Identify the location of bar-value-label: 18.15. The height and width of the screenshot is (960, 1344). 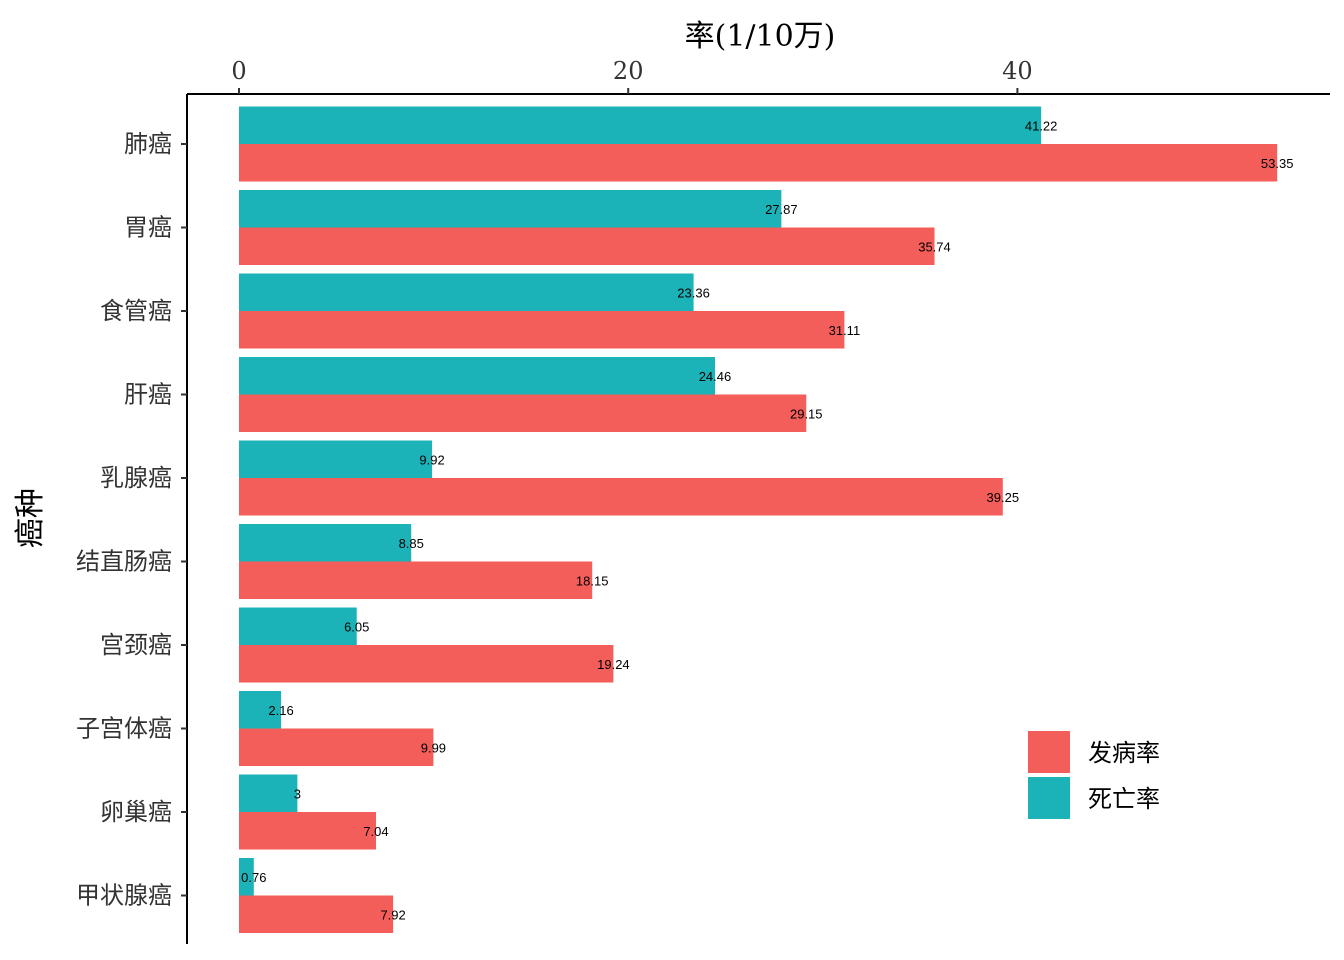
(592, 580).